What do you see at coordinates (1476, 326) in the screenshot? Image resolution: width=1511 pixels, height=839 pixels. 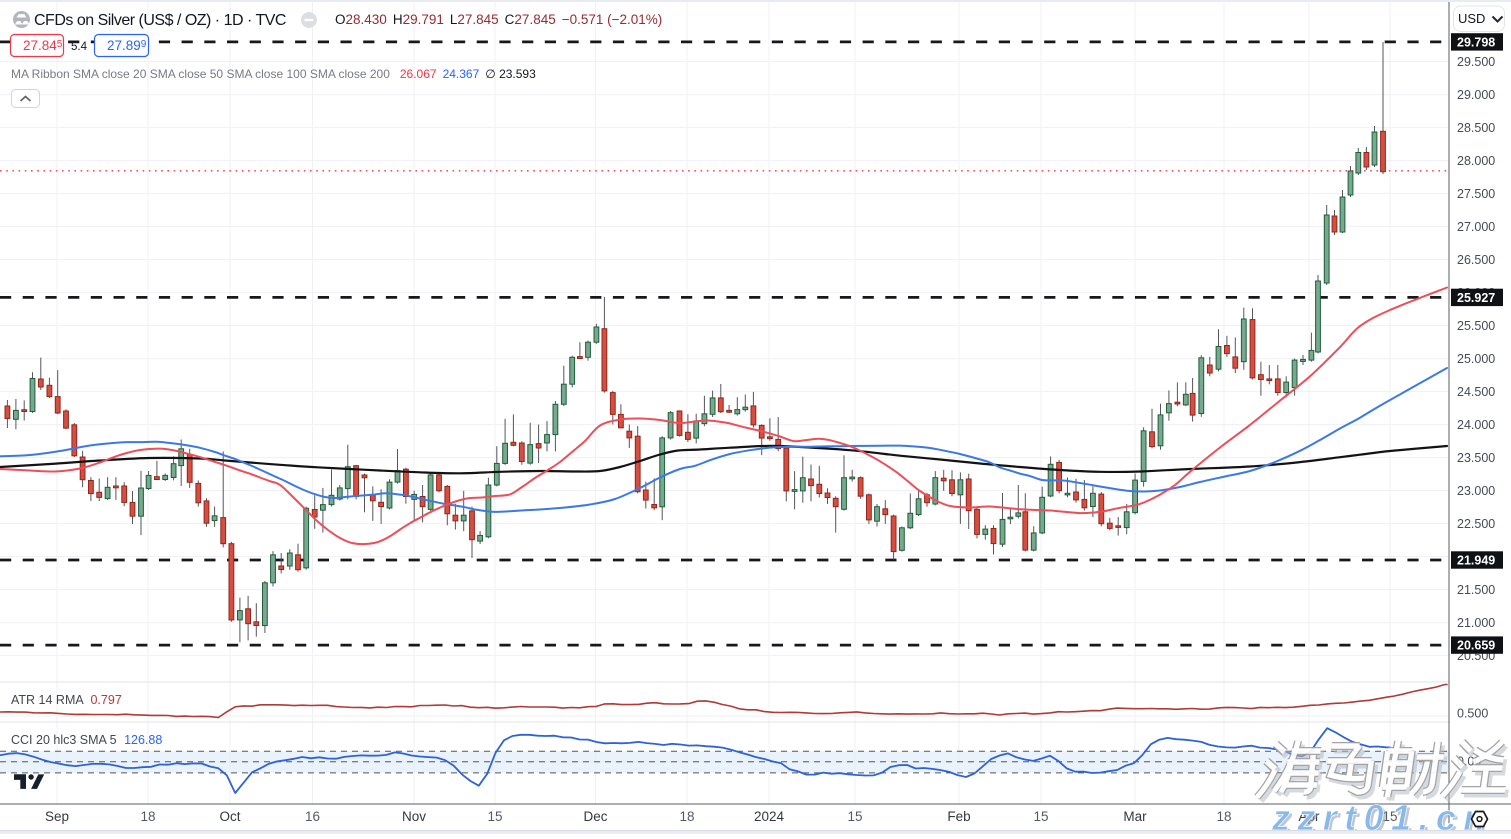 I see `svg-text: 25.500` at bounding box center [1476, 326].